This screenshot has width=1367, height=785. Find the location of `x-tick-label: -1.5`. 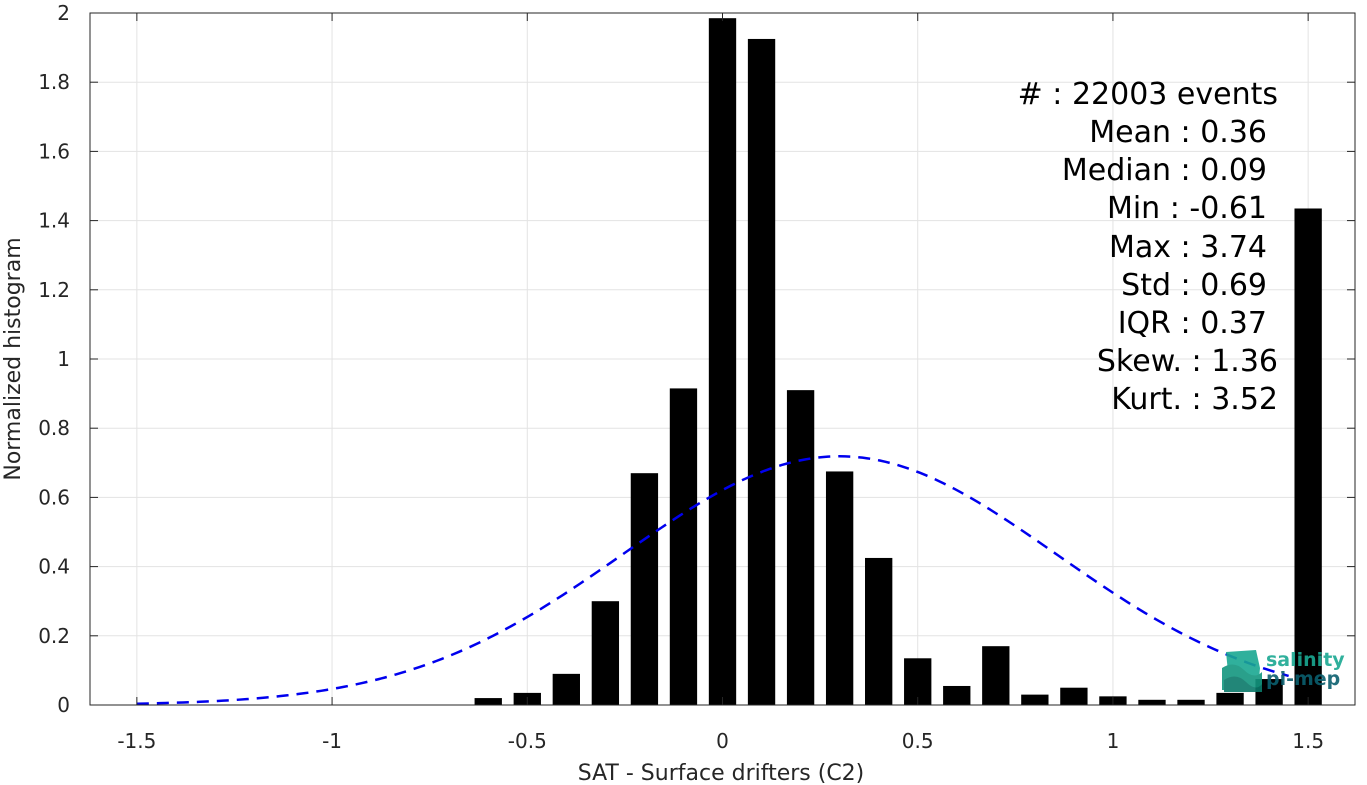

x-tick-label: -1.5 is located at coordinates (136, 741).